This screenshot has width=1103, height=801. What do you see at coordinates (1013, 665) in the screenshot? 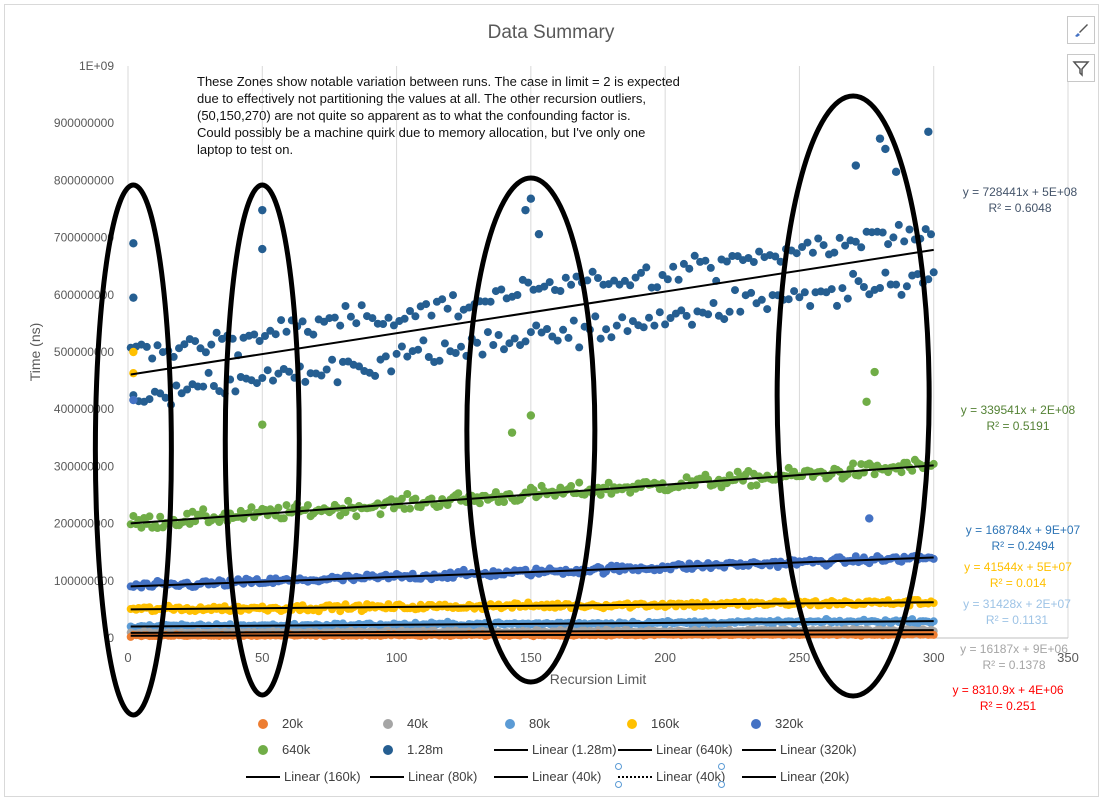
I see `trendline-r2: R² = 0.1378` at bounding box center [1013, 665].